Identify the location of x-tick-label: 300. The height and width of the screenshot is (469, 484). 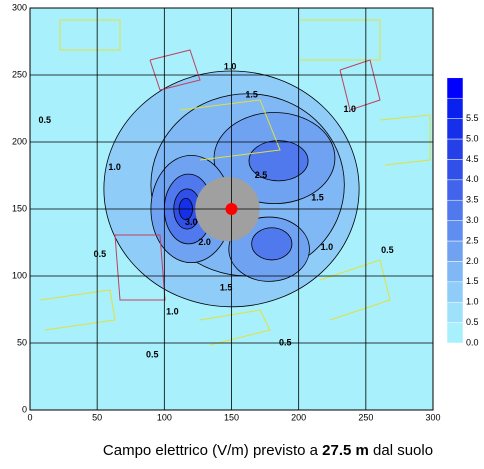
(432, 417).